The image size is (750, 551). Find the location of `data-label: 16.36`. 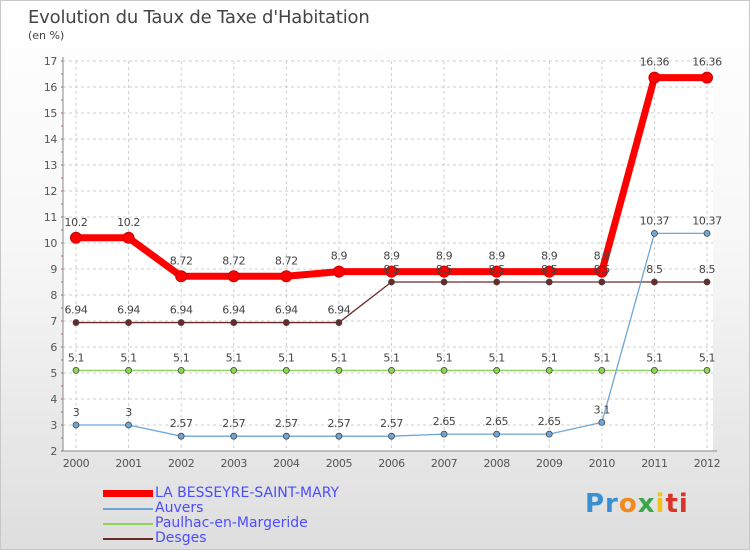

data-label: 16.36 is located at coordinates (707, 62).